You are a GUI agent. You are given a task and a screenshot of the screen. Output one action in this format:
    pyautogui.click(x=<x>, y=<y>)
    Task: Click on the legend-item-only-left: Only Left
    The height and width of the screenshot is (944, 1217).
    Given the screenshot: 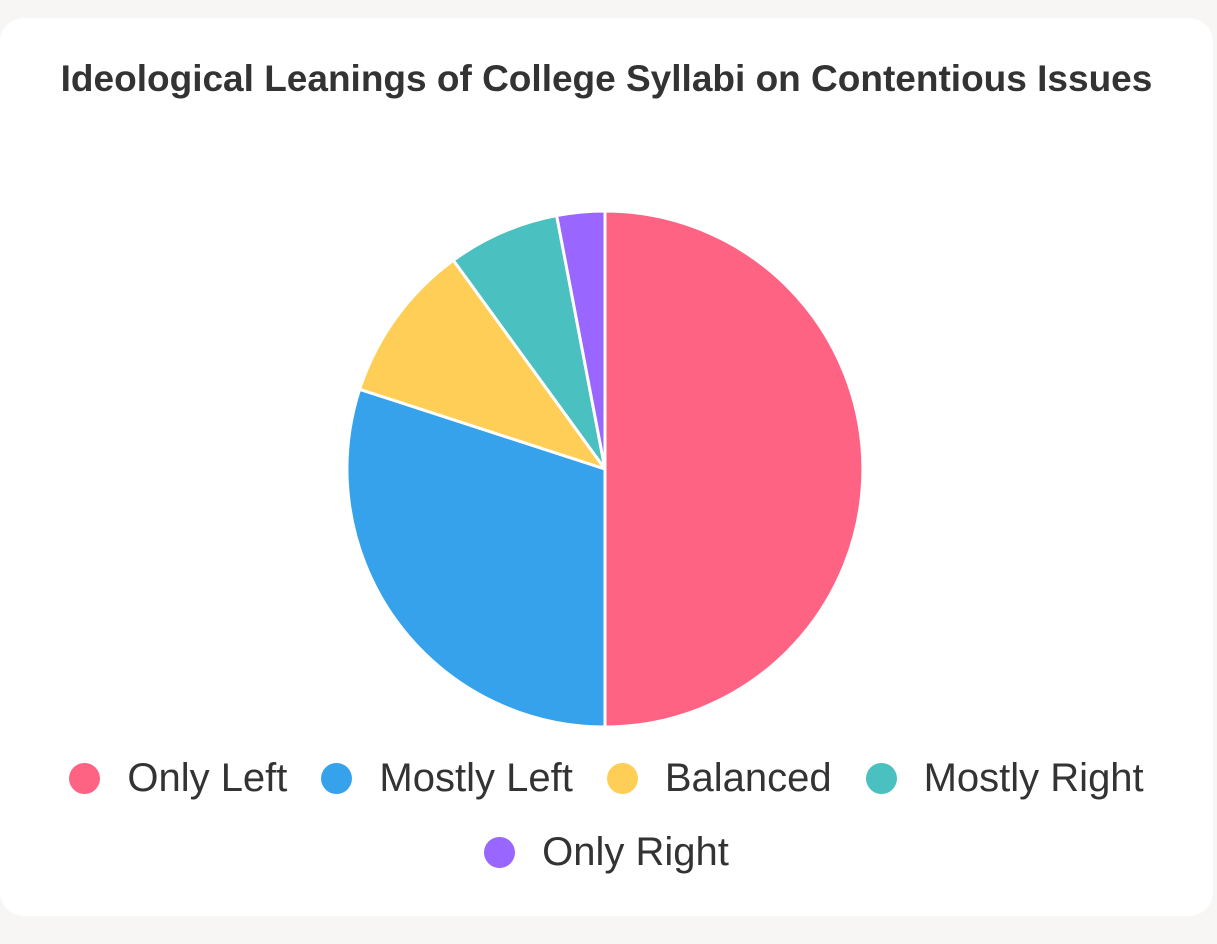 What is the action you would take?
    pyautogui.click(x=178, y=778)
    